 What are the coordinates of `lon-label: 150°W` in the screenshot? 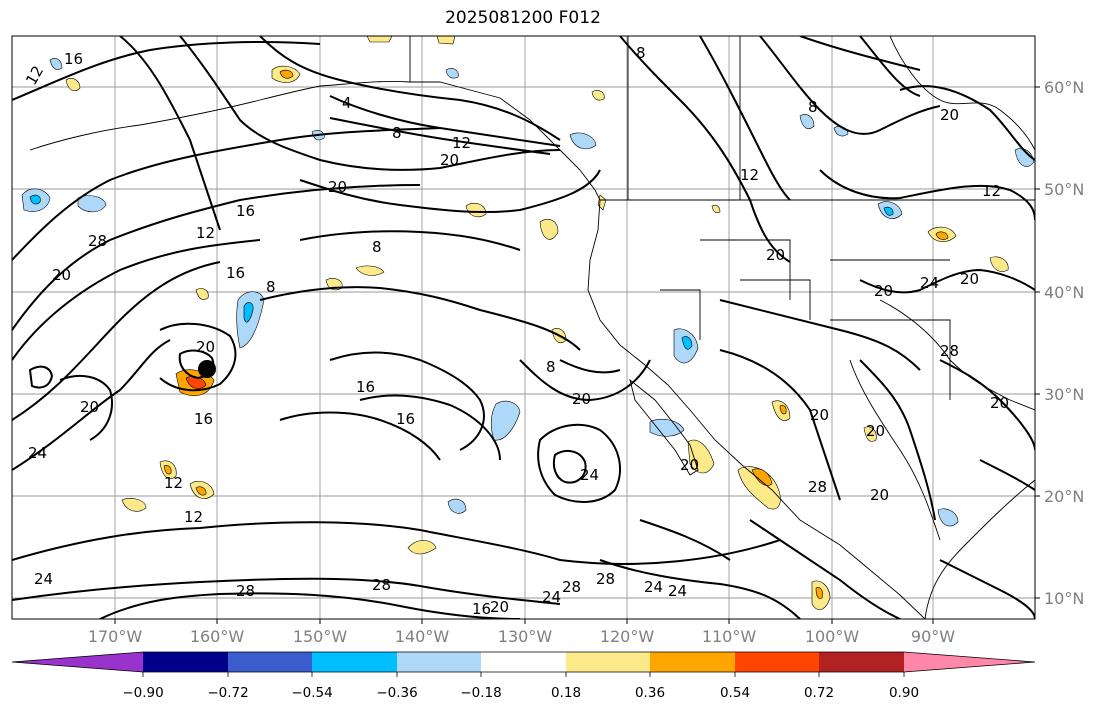 It's located at (320, 636).